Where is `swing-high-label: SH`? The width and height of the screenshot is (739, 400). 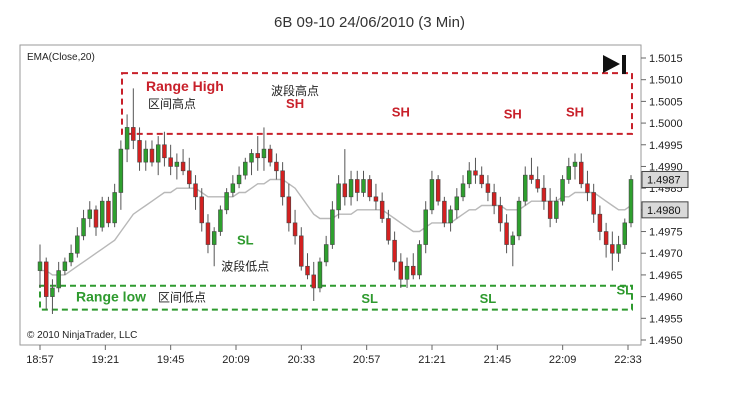 swing-high-label: SH is located at coordinates (513, 114).